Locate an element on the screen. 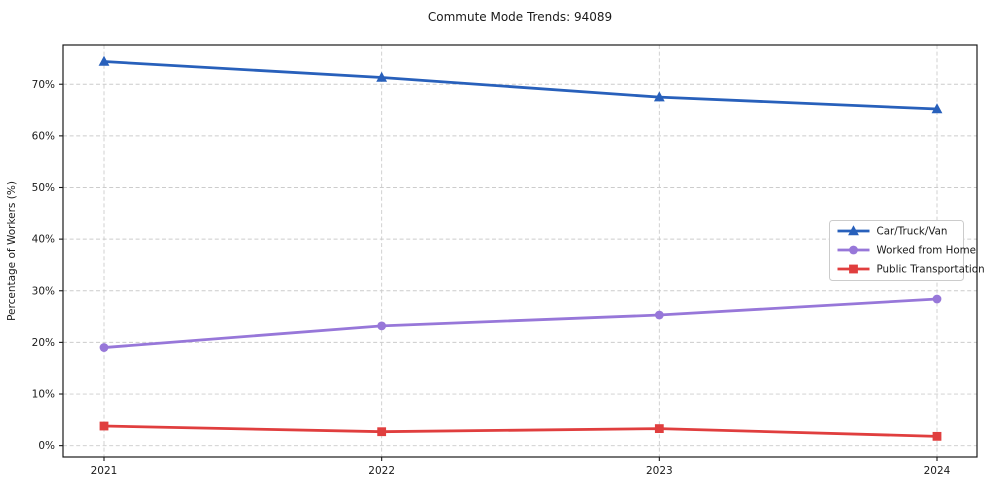  legend-item: Worked from Home is located at coordinates (907, 251).